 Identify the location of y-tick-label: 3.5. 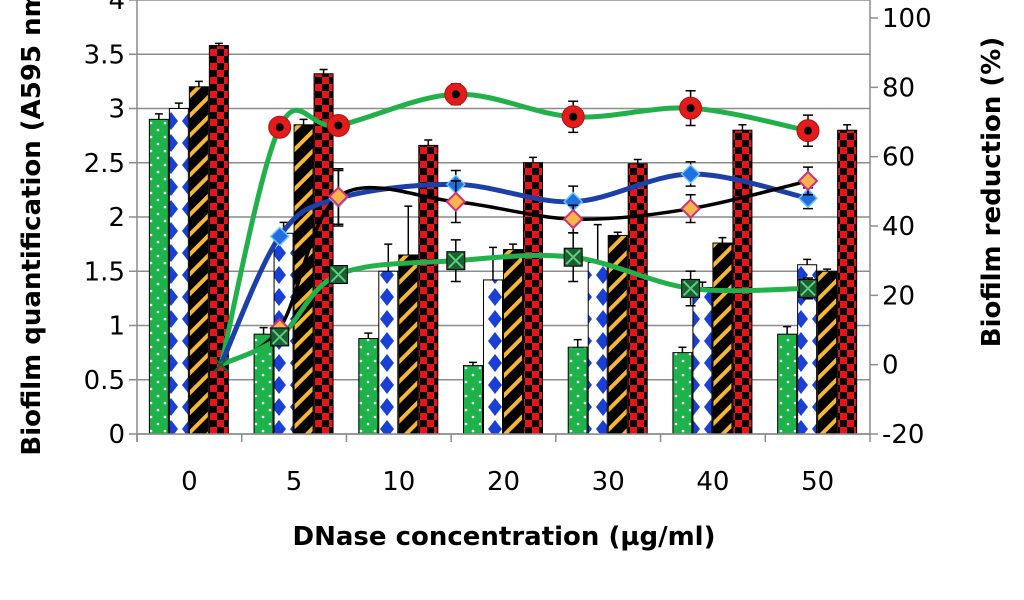
(104, 55).